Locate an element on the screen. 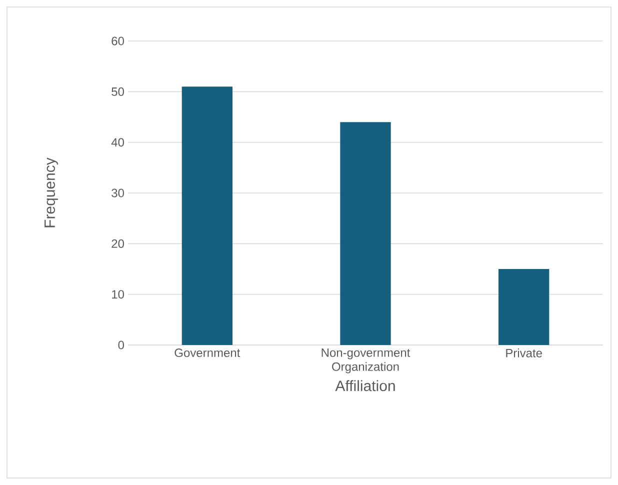 This screenshot has width=618, height=485. y-tick-label: 50 is located at coordinates (118, 91).